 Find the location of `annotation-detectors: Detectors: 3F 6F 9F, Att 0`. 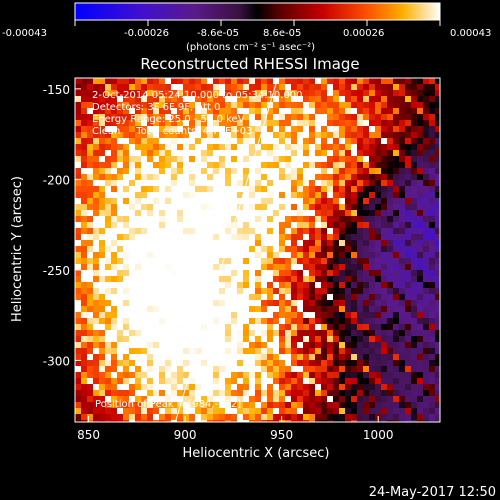

annotation-detectors: Detectors: 3F 6F 9F, Att 0 is located at coordinates (156, 107).